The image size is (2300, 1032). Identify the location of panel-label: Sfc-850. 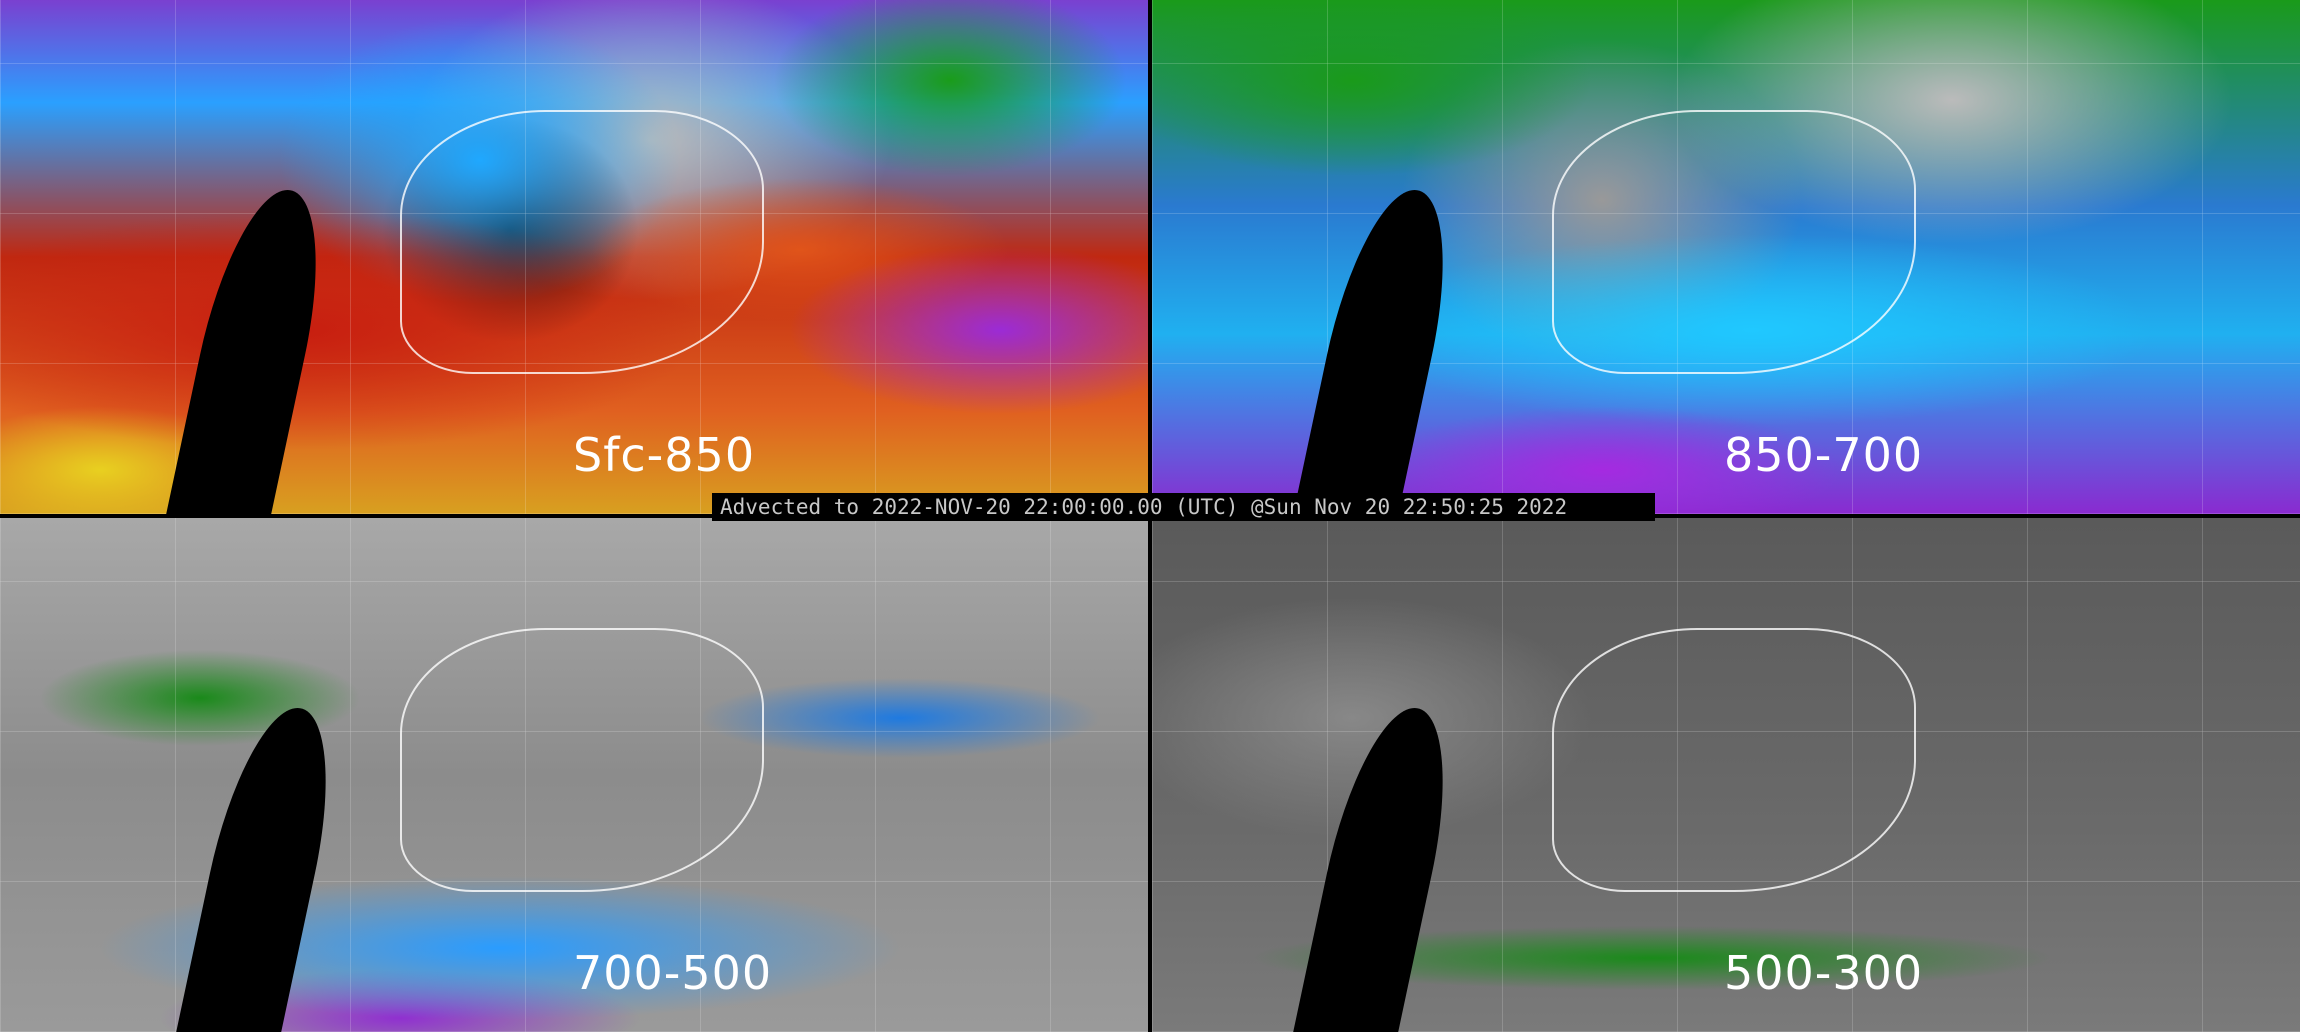
(664, 455).